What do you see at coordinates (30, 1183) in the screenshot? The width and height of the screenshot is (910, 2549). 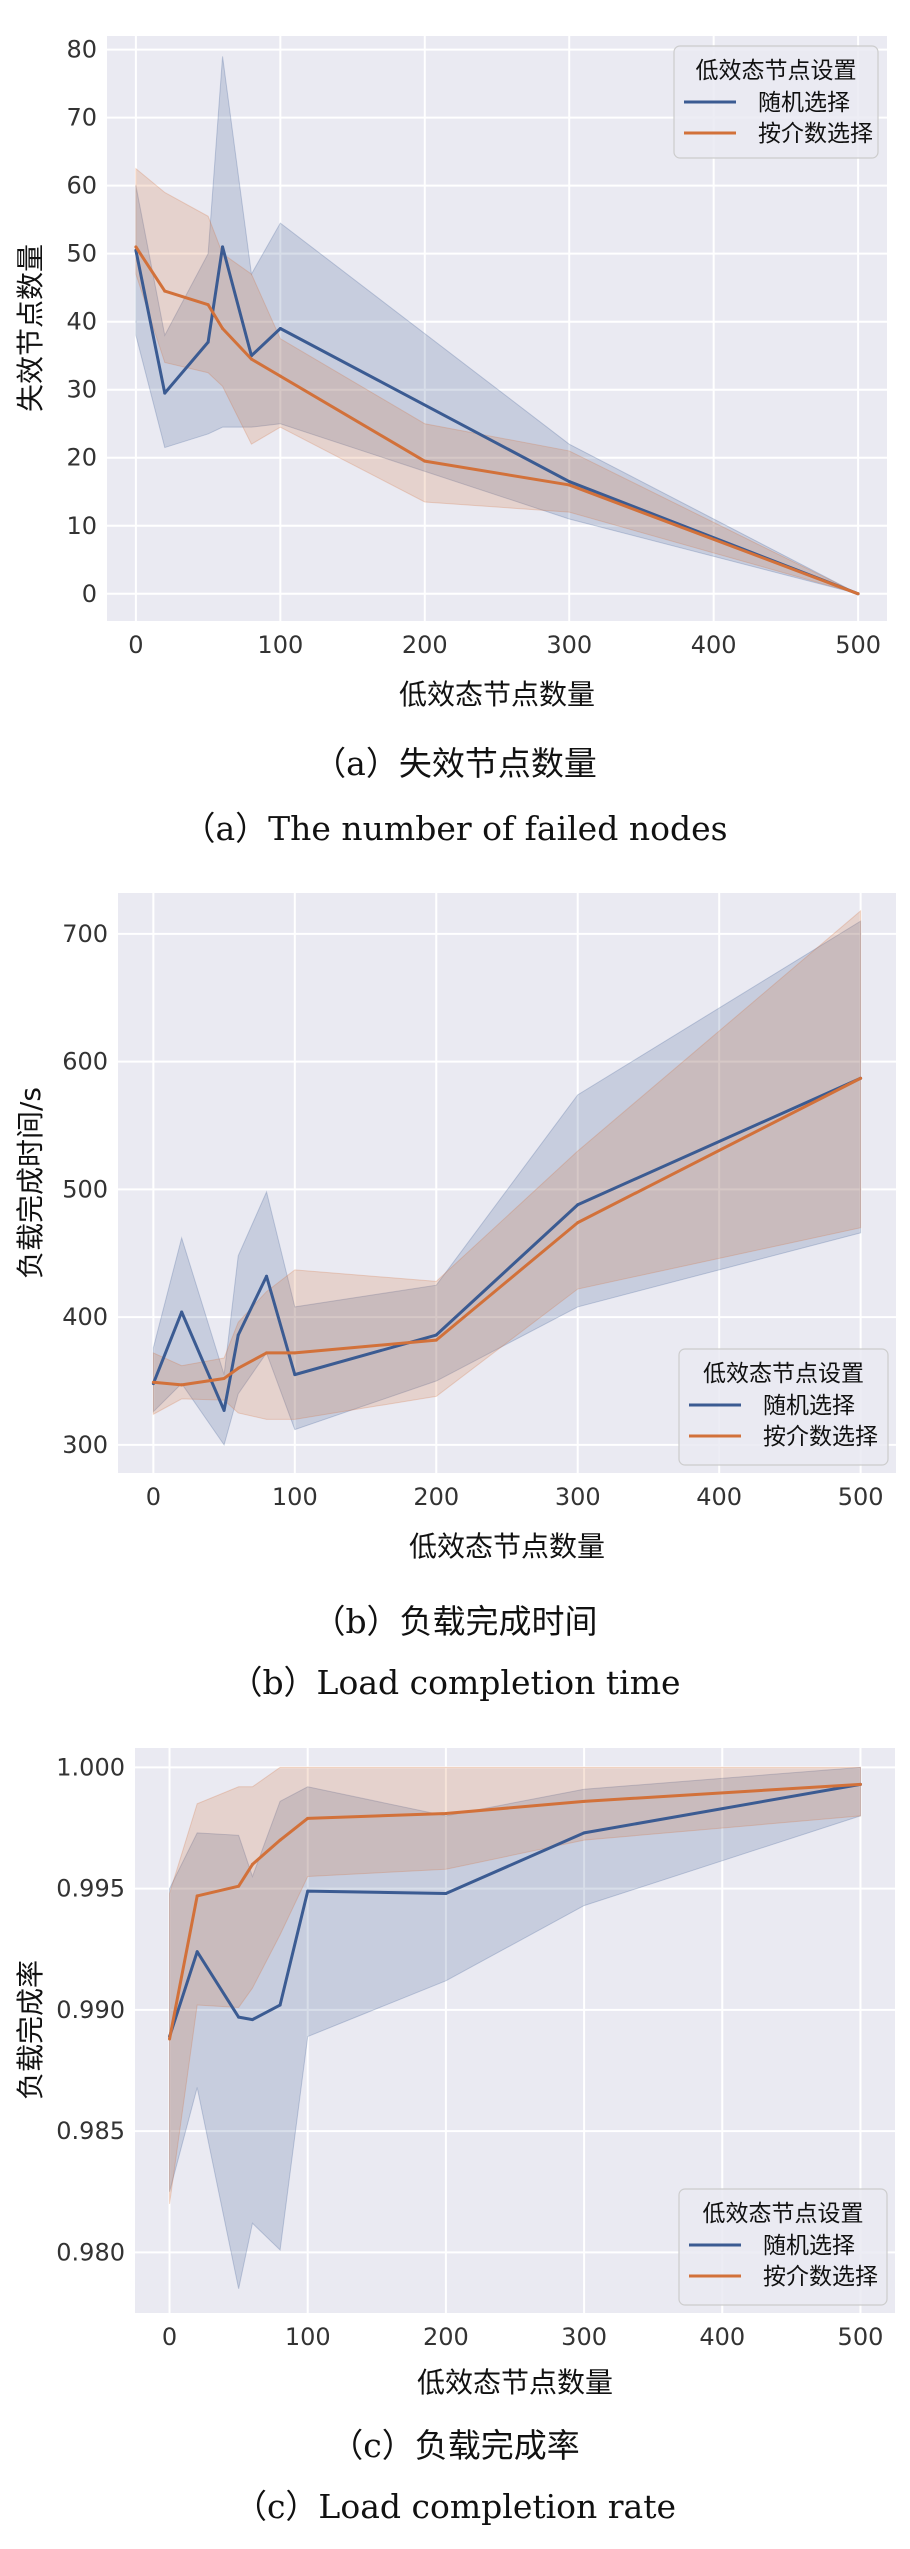 I see `y-axis-label: 负载完成时间/s` at bounding box center [30, 1183].